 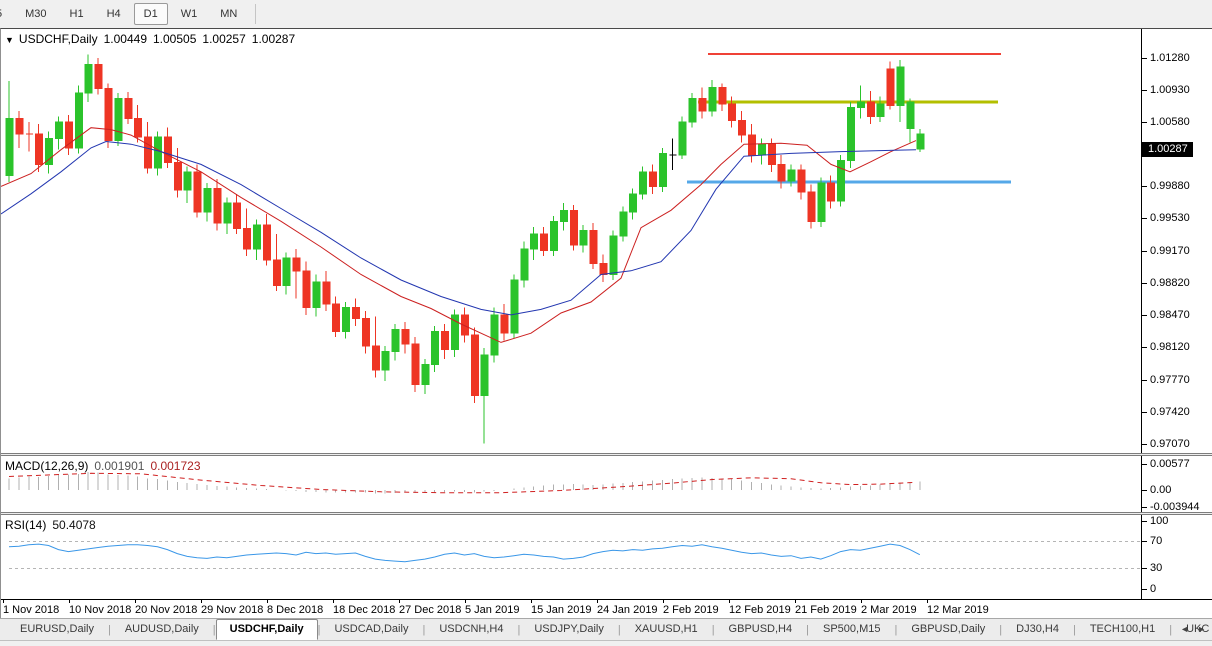 I want to click on chart-tab-usdchf: USDCHF,Daily, so click(x=266, y=629).